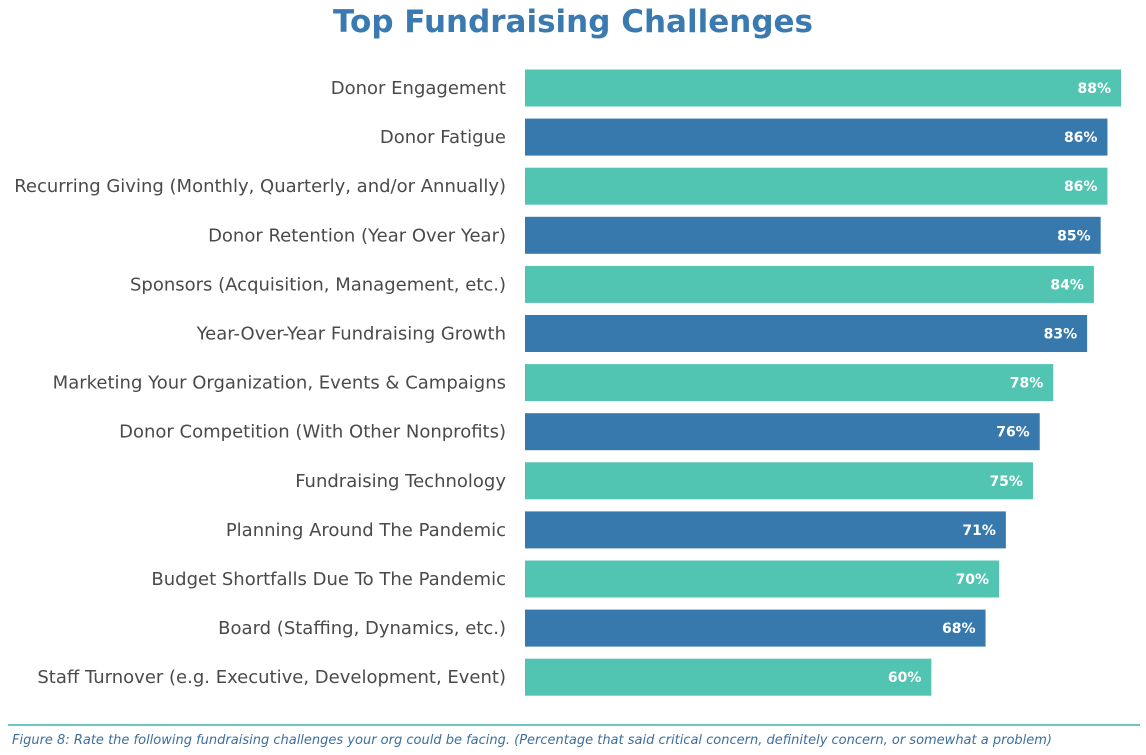 The image size is (1146, 755). What do you see at coordinates (351, 334) in the screenshot?
I see `category-label: Year-Over-Year Fundraising Growth` at bounding box center [351, 334].